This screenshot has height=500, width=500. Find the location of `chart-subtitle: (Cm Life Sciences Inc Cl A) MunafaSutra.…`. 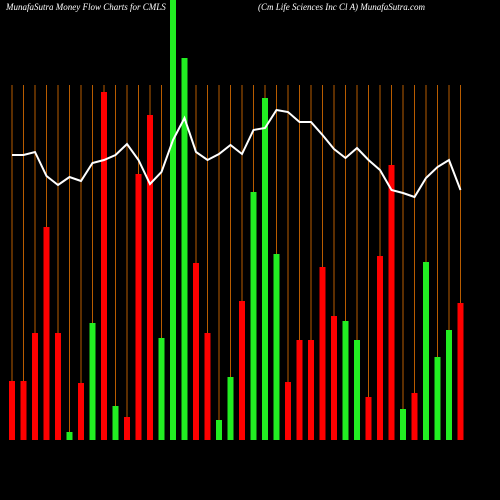

chart-subtitle: (Cm Life Sciences Inc Cl A) MunafaSutra.… is located at coordinates (342, 7).